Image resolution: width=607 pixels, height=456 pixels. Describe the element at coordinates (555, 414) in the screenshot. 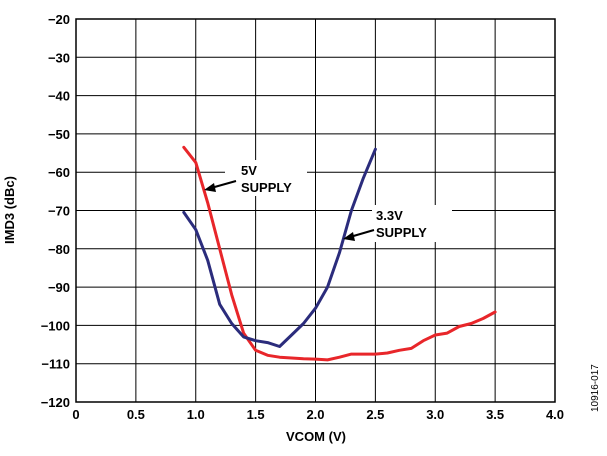

I see `x-tick-label: 4.0` at that location.